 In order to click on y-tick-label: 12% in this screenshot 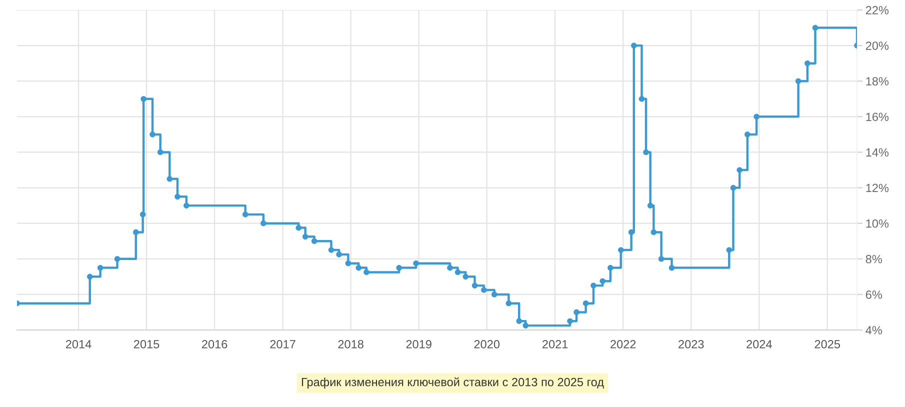, I will do `click(877, 188)`.